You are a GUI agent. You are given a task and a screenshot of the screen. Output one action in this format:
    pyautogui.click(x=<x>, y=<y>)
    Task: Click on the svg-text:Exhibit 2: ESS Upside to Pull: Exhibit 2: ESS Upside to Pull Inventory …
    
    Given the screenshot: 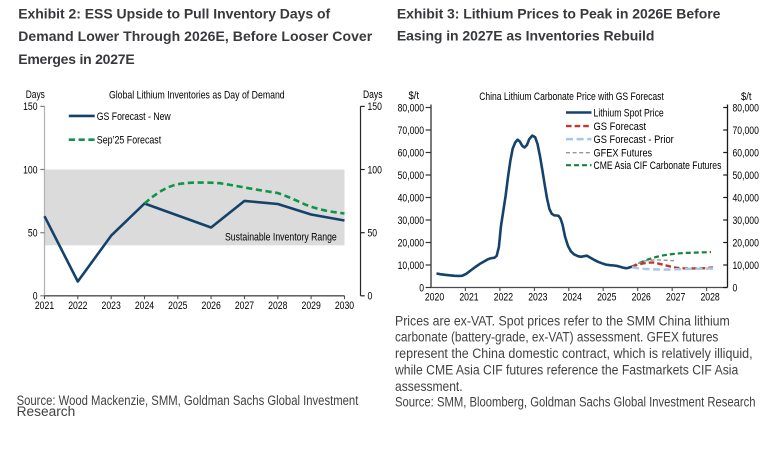 What is the action you would take?
    pyautogui.click(x=174, y=14)
    